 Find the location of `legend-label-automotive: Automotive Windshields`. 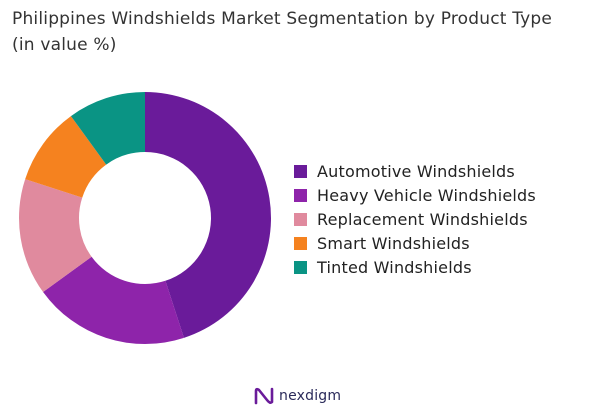

legend-label-automotive: Automotive Windshields is located at coordinates (416, 171).